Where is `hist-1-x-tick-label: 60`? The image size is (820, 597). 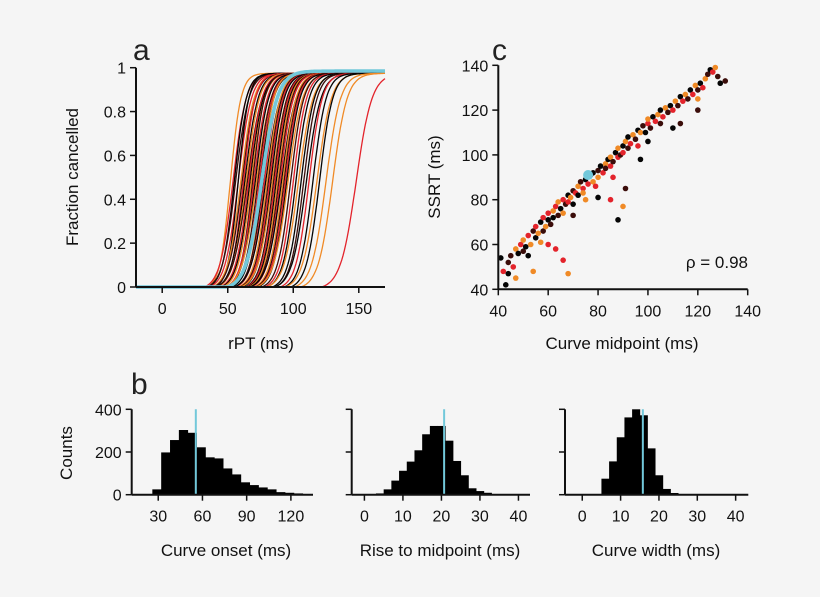
hist-1-x-tick-label: 60 is located at coordinates (203, 517).